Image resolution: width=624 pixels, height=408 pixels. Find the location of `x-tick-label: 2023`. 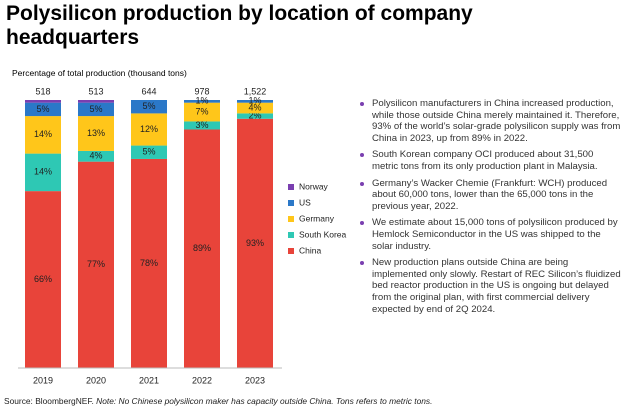

x-tick-label: 2023 is located at coordinates (255, 380).